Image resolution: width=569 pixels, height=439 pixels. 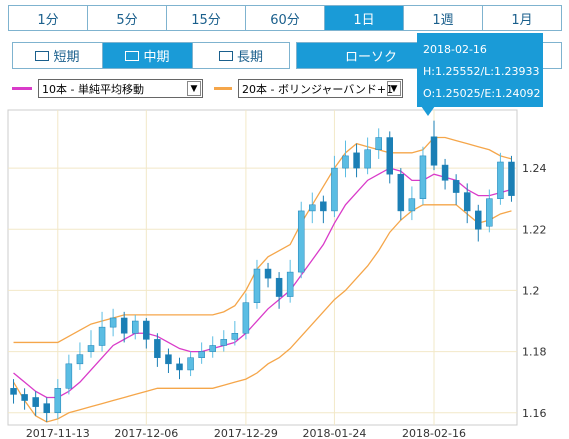 What do you see at coordinates (156, 57) in the screenshot?
I see `label: 中期` at bounding box center [156, 57].